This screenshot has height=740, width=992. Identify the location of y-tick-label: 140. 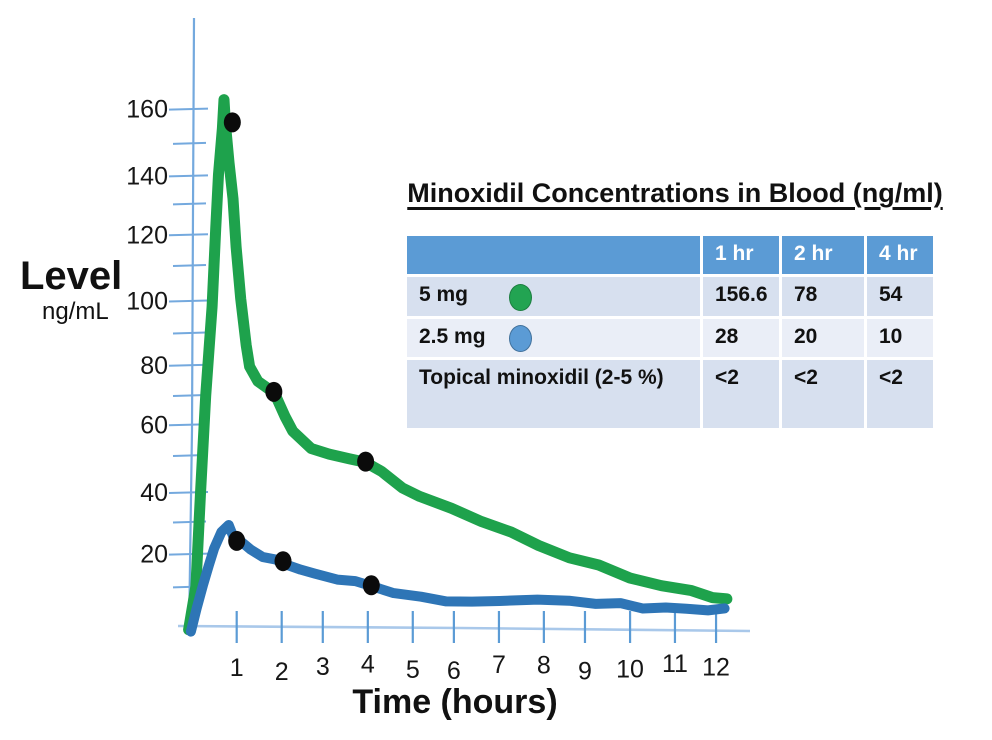
(147, 176).